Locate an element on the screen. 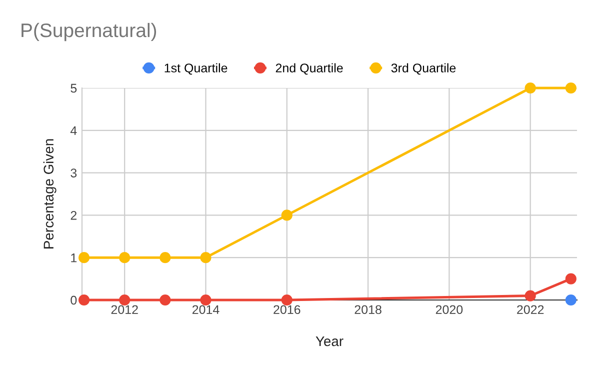 Image resolution: width=600 pixels, height=371 pixels. x-axis-title: Year is located at coordinates (330, 341).